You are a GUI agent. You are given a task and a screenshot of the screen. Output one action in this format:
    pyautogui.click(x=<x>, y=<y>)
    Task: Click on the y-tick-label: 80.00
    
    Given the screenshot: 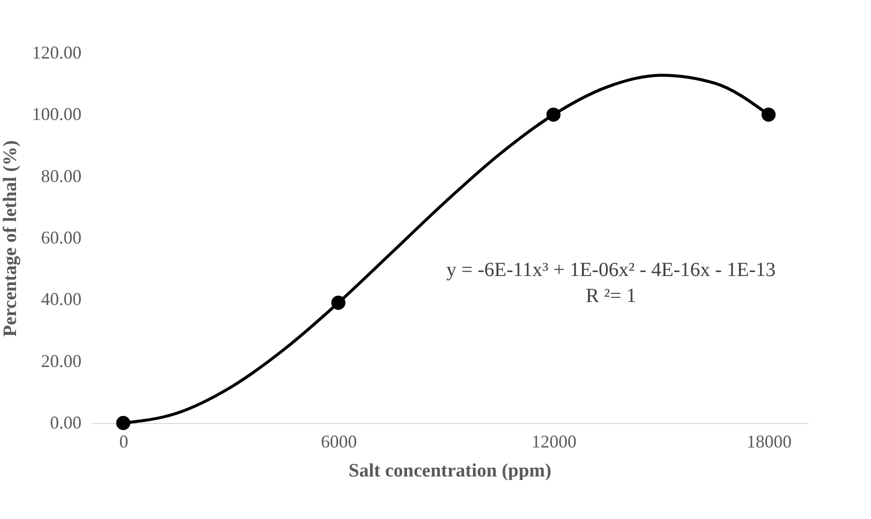 What is the action you would take?
    pyautogui.click(x=61, y=176)
    